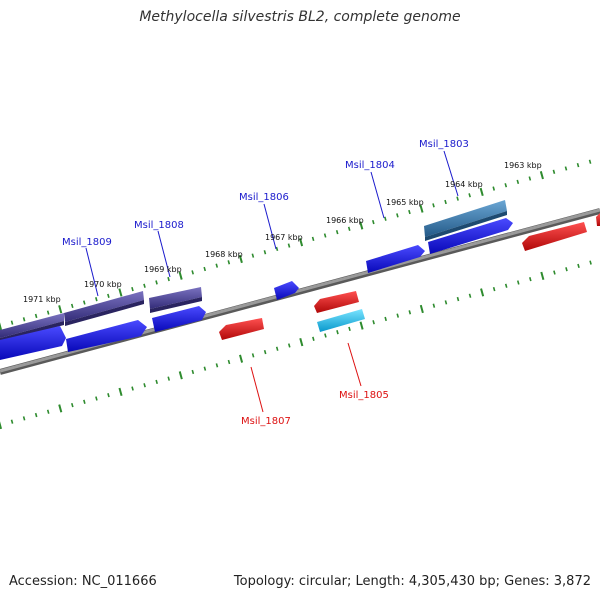 This screenshot has width=600, height=600. What do you see at coordinates (345, 220) in the screenshot?
I see `ruler-label-1966: 1966 kbp` at bounding box center [345, 220].